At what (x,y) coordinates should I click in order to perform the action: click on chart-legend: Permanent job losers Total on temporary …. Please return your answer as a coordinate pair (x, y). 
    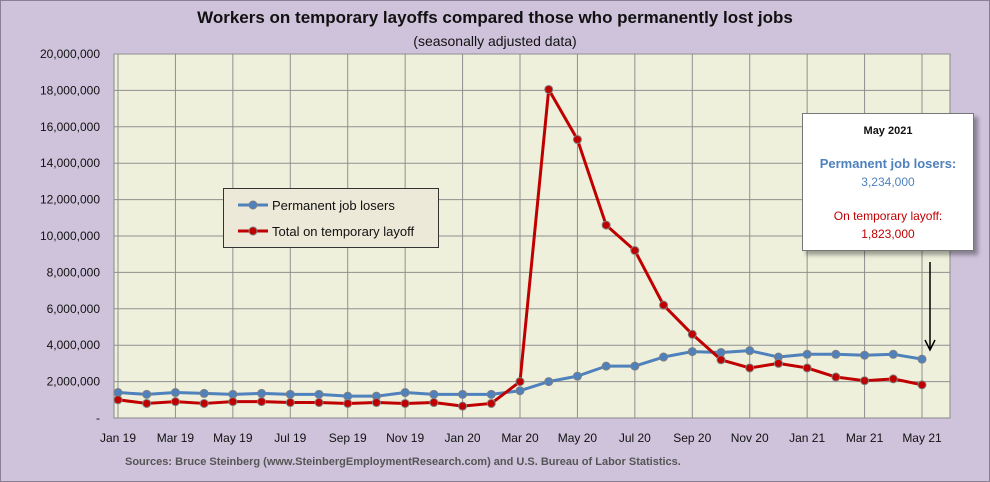
    Looking at the image, I should click on (331, 218).